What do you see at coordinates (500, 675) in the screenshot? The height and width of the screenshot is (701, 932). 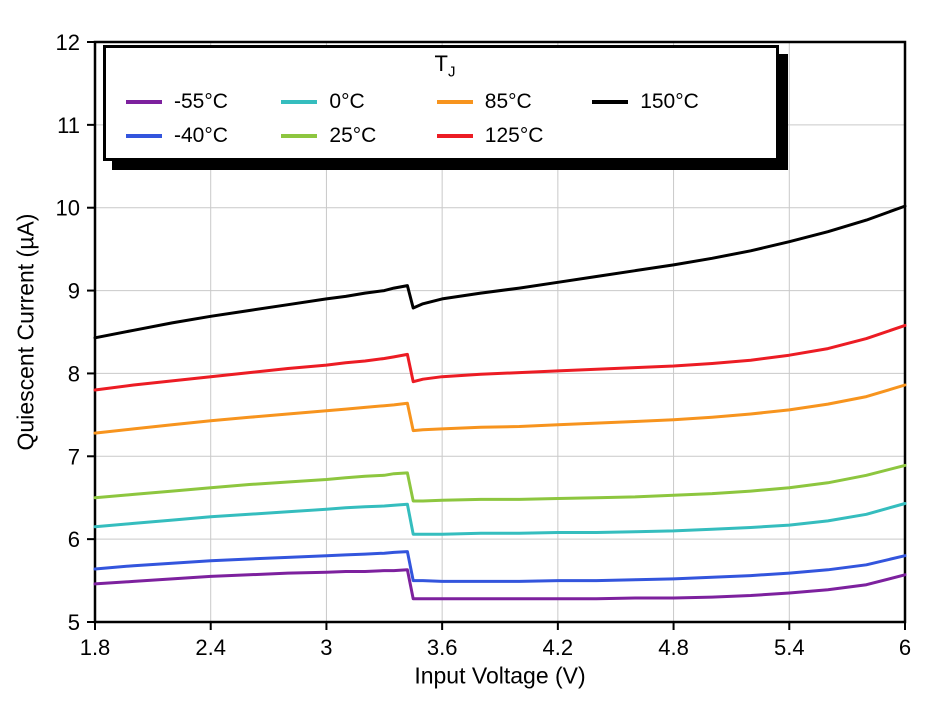 I see `x-axis-label: Input Voltage (V)` at bounding box center [500, 675].